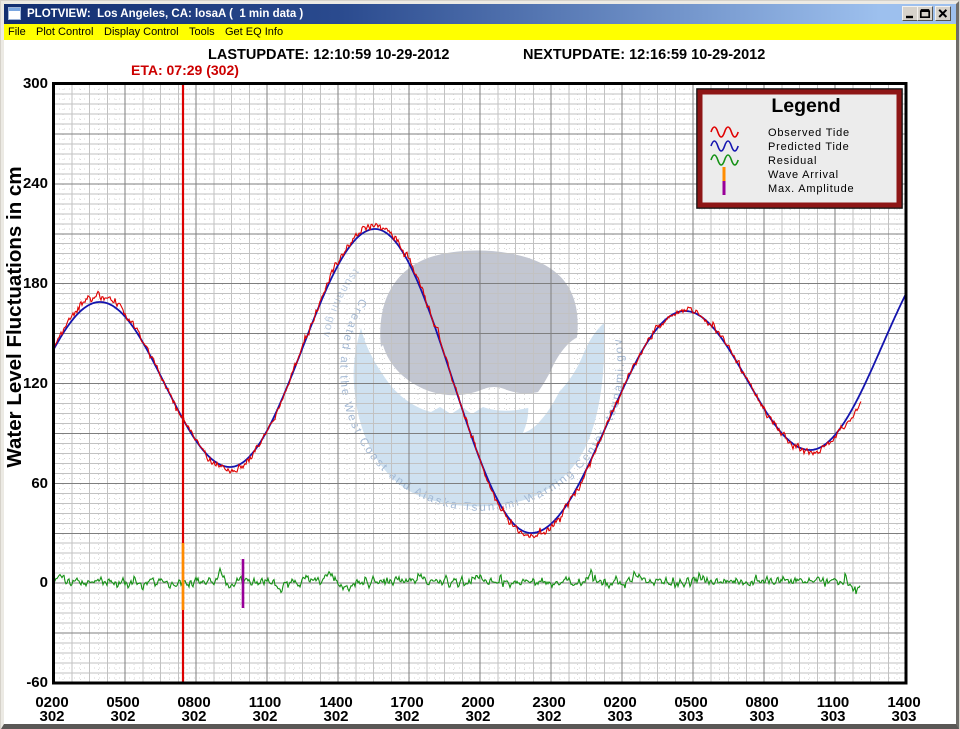  I want to click on svg-text: Observed Tide, so click(809, 133).